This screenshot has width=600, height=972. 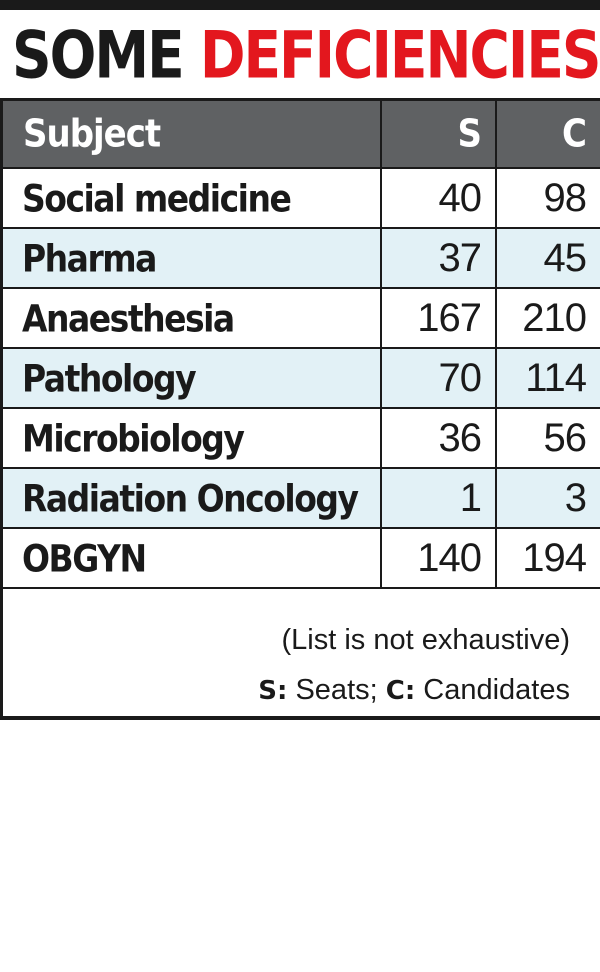 What do you see at coordinates (438, 498) in the screenshot?
I see `seats-cell: 1` at bounding box center [438, 498].